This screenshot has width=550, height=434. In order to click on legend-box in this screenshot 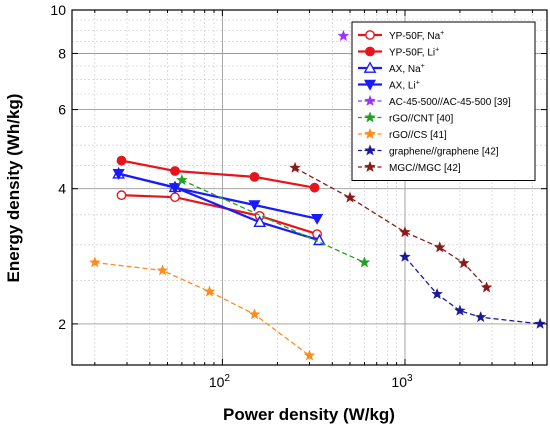, I will do `click(443, 101)`.